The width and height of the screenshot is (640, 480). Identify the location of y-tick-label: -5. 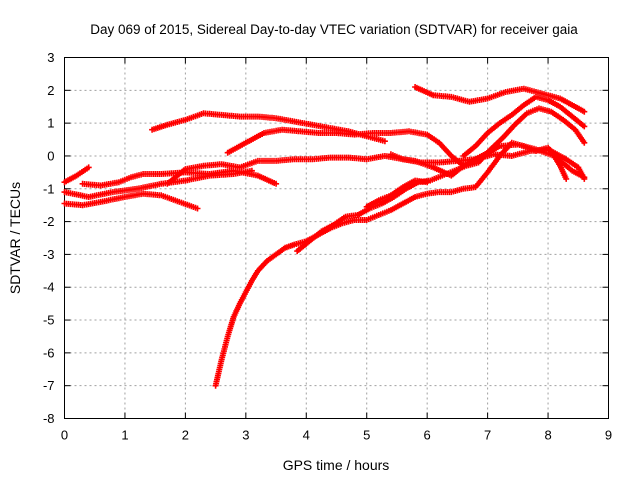
(49, 320).